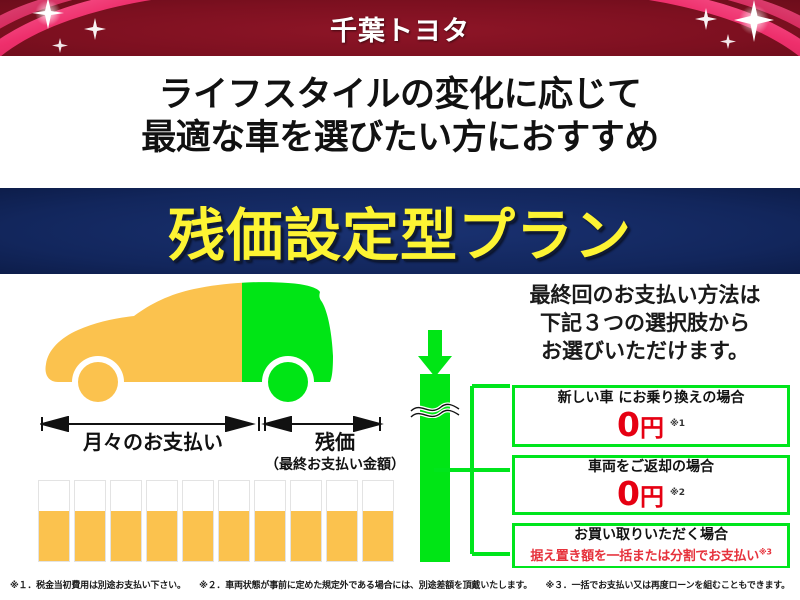  What do you see at coordinates (235, 450) in the screenshot?
I see `dimension-labels: 月々のお支払い 残価 （最終お支払い金額）` at bounding box center [235, 450].